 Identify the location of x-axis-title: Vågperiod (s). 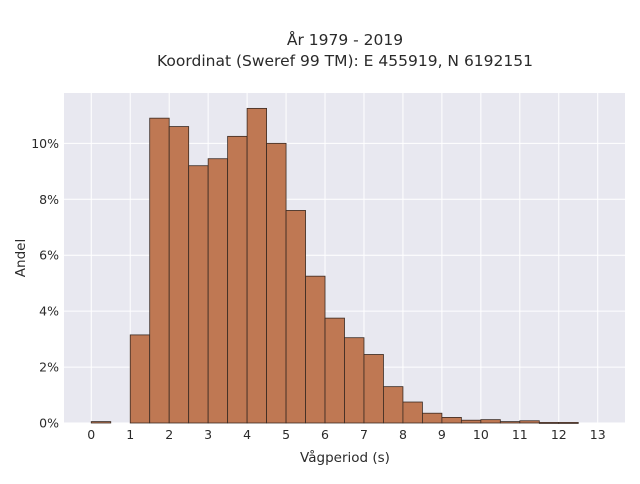
(345, 457).